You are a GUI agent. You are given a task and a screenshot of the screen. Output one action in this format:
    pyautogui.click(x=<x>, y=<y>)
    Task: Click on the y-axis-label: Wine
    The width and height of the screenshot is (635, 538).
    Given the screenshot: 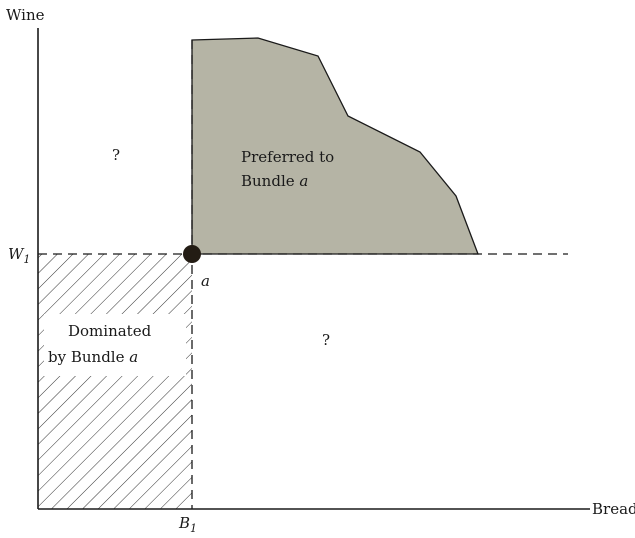 What is the action you would take?
    pyautogui.click(x=25, y=15)
    